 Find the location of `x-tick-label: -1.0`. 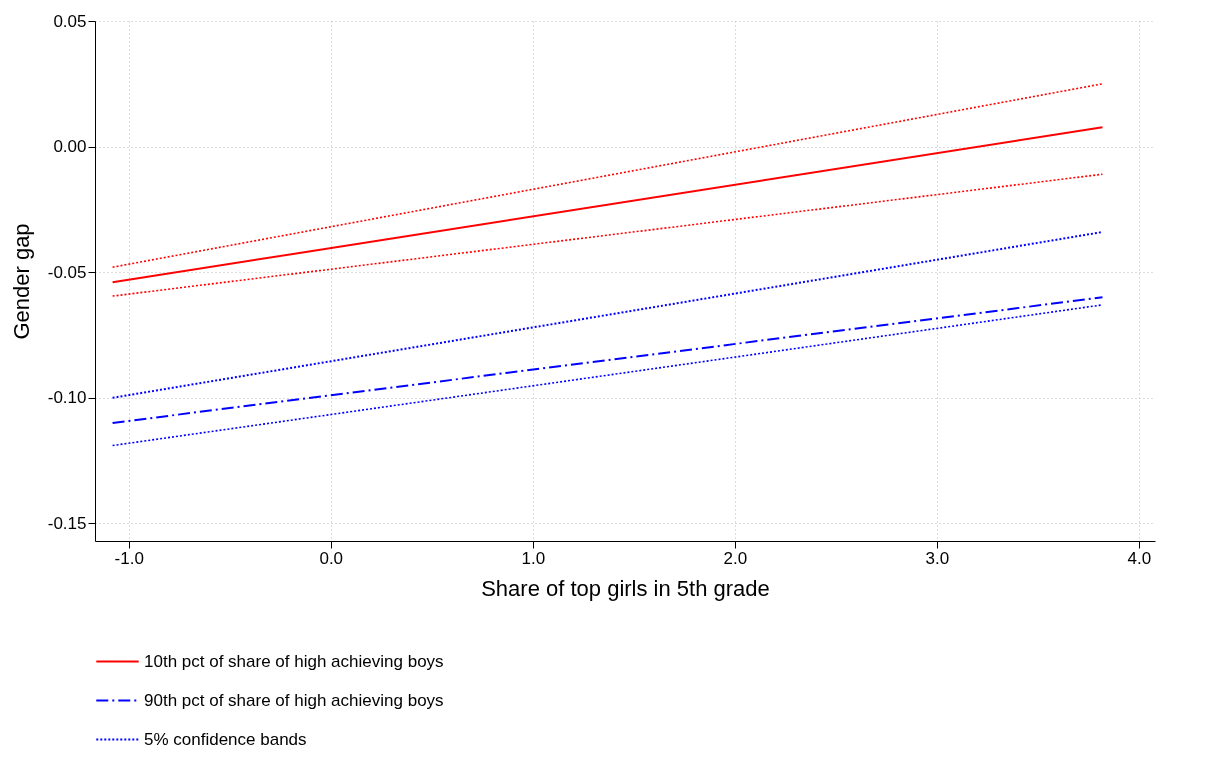

x-tick-label: -1.0 is located at coordinates (129, 558).